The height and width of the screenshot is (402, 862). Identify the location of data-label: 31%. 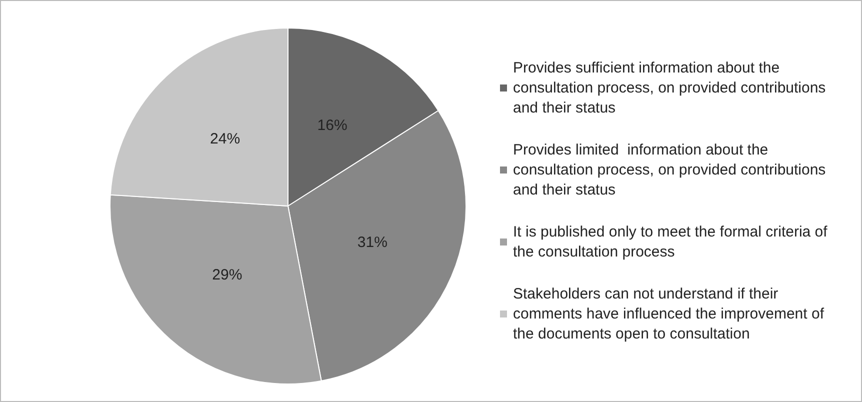
(372, 243).